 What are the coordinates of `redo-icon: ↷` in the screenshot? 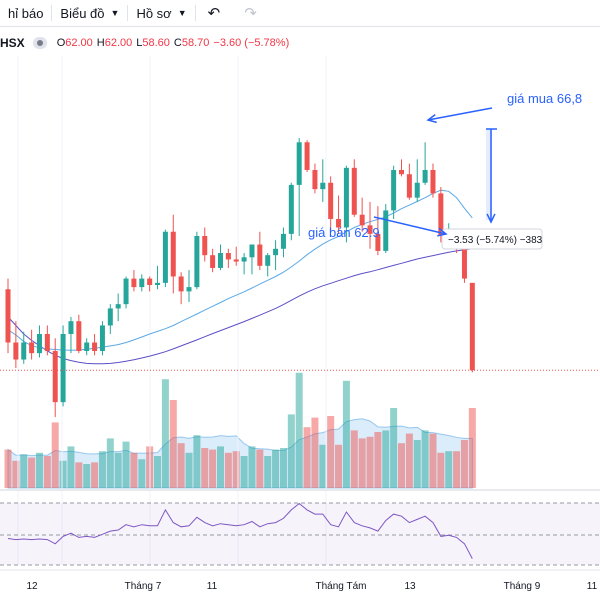 It's located at (250, 13).